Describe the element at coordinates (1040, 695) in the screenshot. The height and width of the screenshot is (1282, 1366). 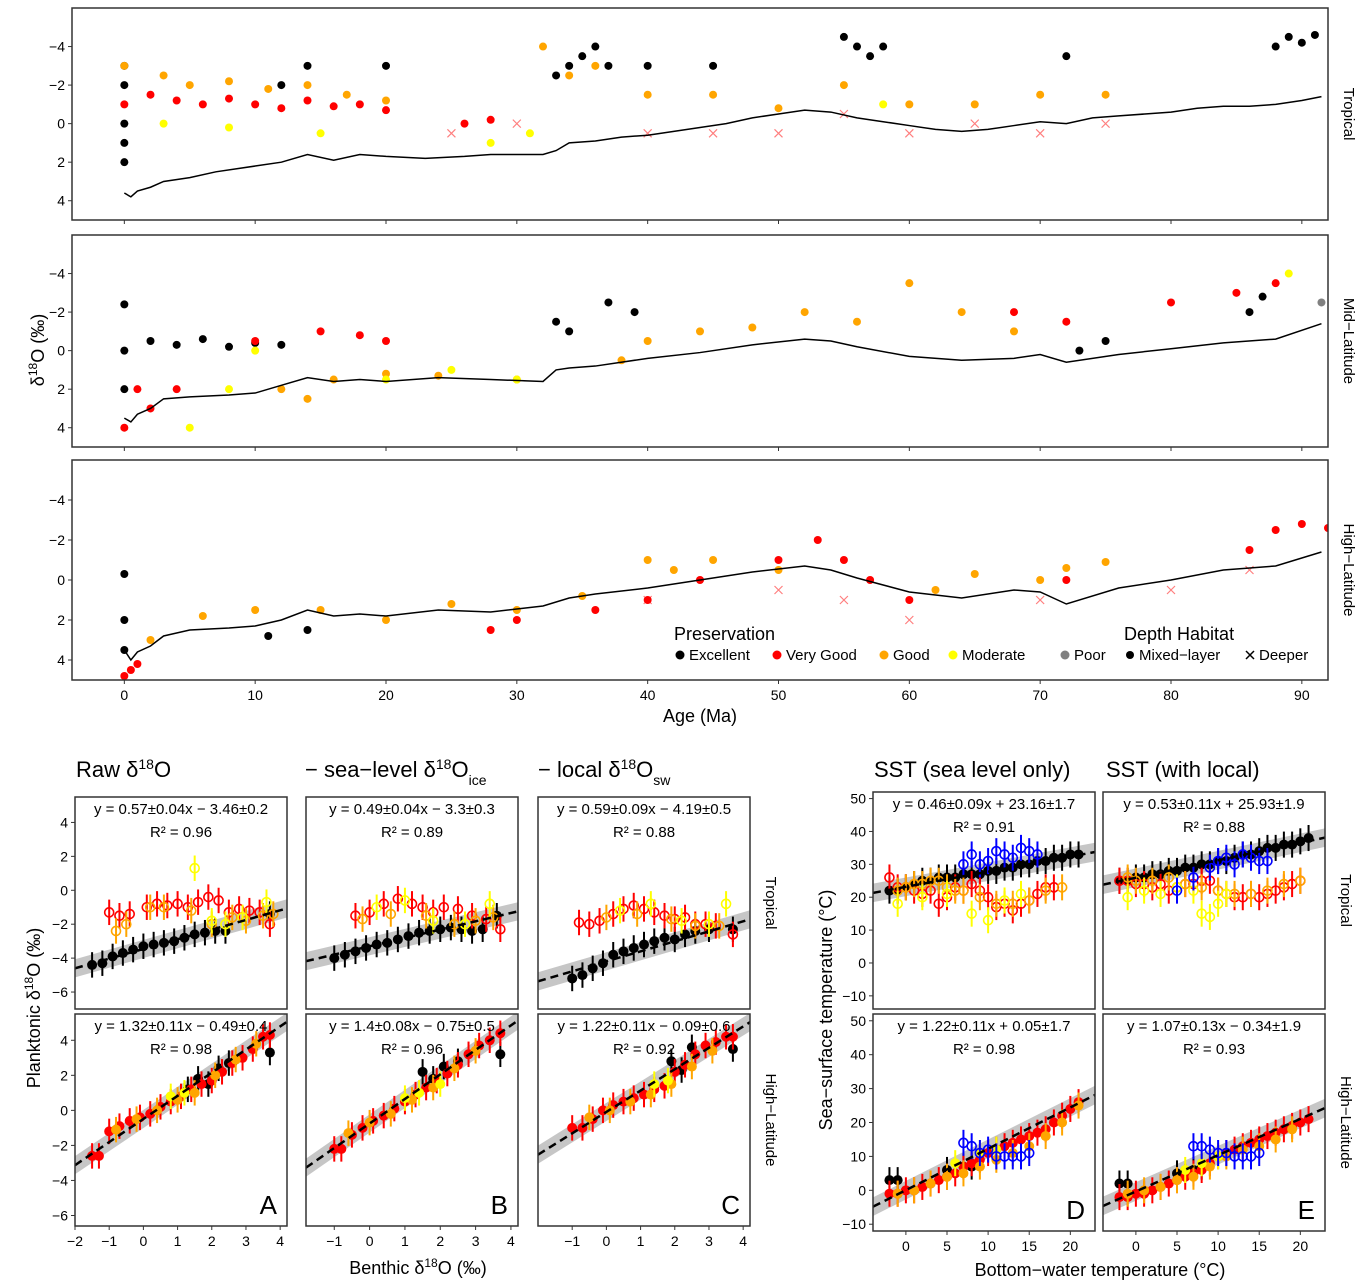
I see `x-tick-label: 70` at that location.